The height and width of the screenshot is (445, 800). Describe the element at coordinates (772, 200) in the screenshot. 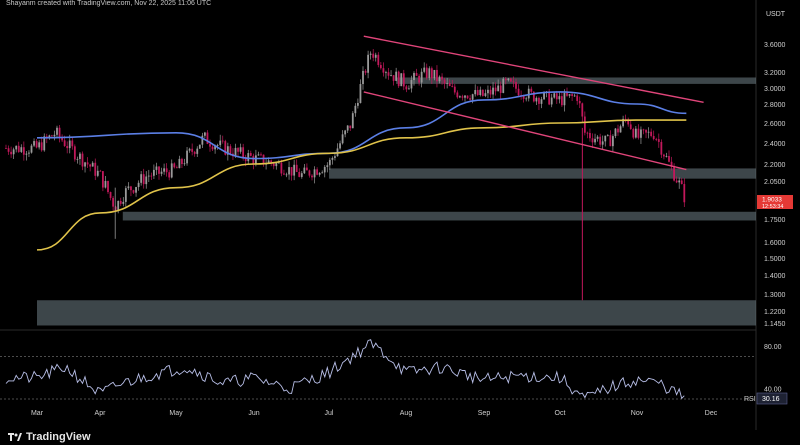

I see `last-price-value: 1.9033` at that location.